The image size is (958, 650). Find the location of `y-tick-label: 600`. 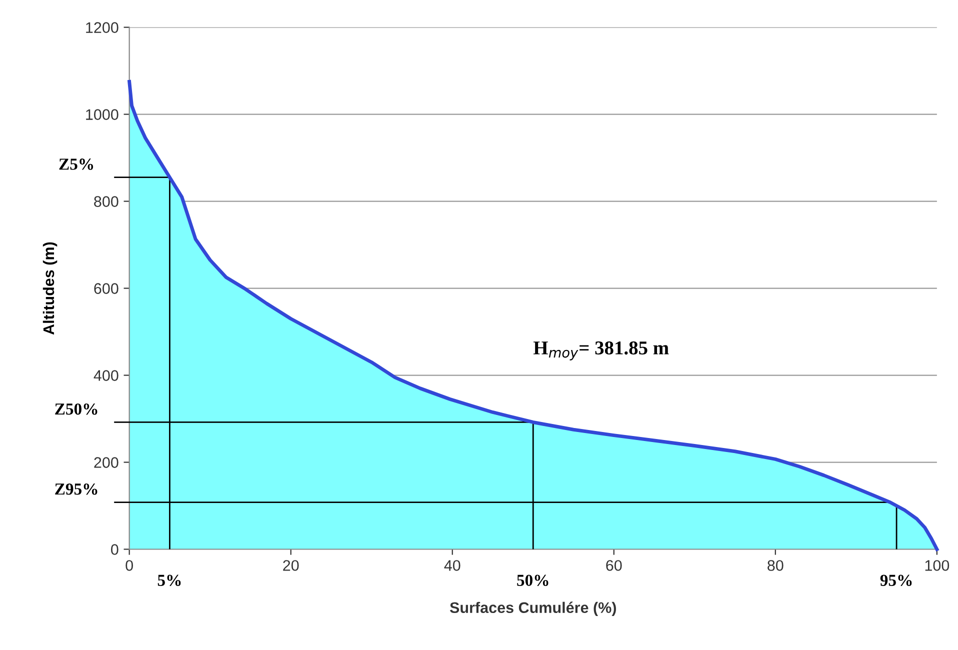

y-tick-label: 600 is located at coordinates (106, 288).